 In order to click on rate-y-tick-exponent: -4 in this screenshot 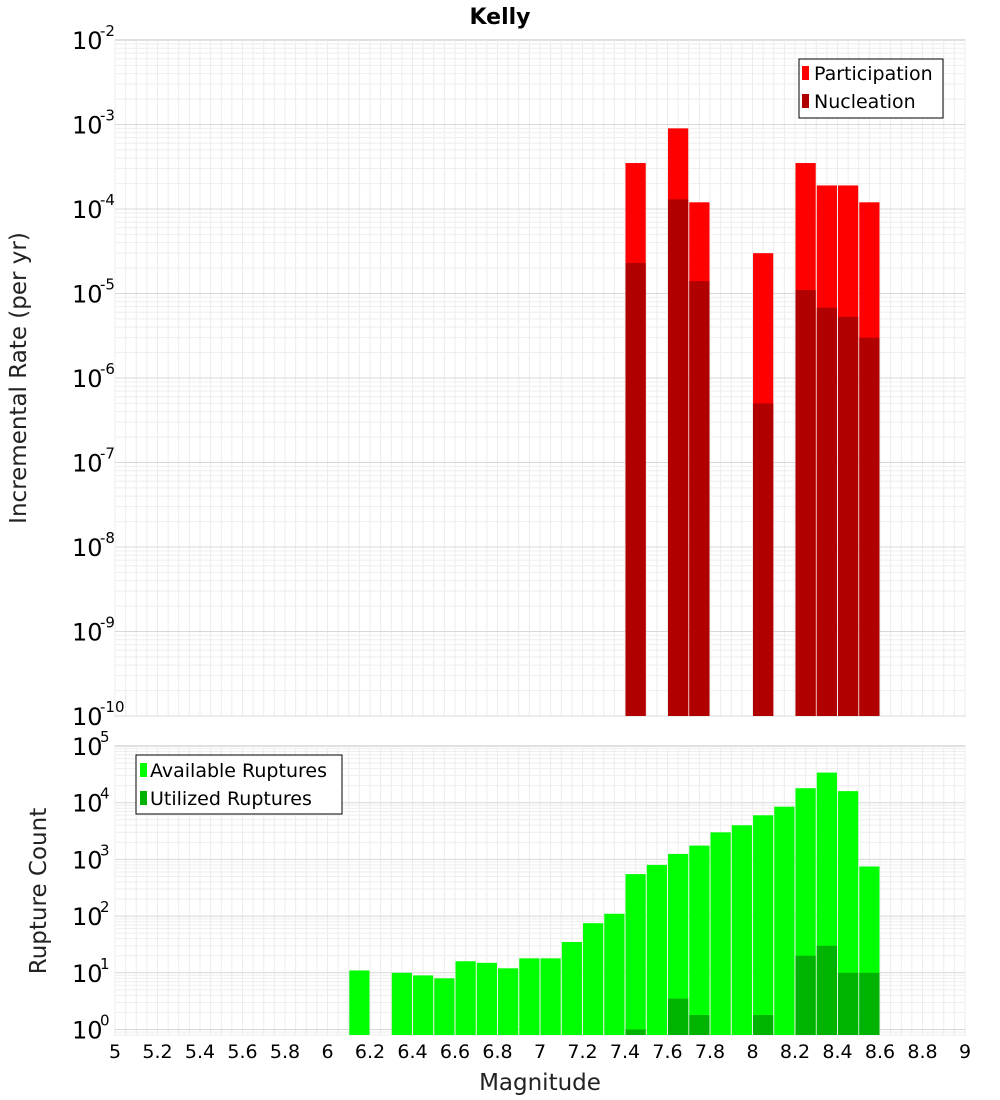, I will do `click(107, 200)`.